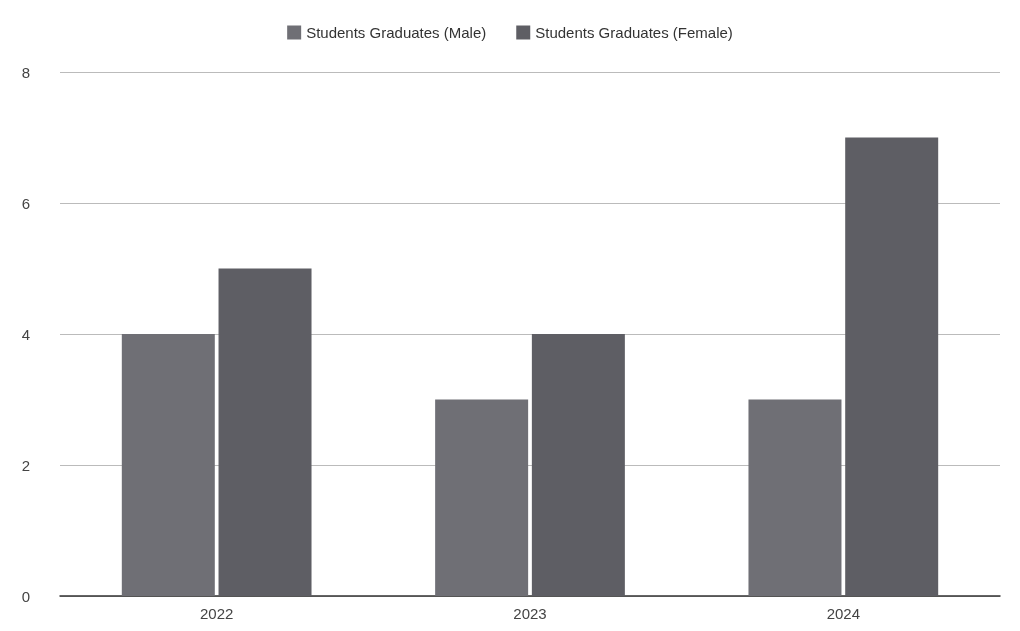  Describe the element at coordinates (25, 72) in the screenshot. I see `y-tick-label: 8` at that location.